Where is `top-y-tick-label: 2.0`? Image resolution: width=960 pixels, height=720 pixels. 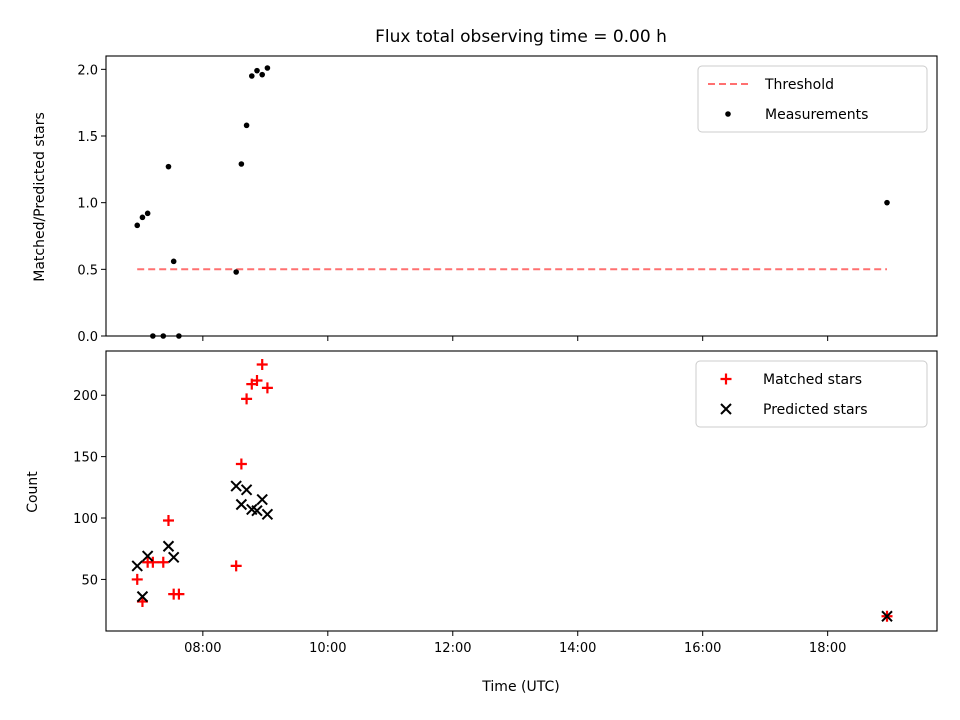
top-y-tick-label: 2.0 is located at coordinates (87, 70).